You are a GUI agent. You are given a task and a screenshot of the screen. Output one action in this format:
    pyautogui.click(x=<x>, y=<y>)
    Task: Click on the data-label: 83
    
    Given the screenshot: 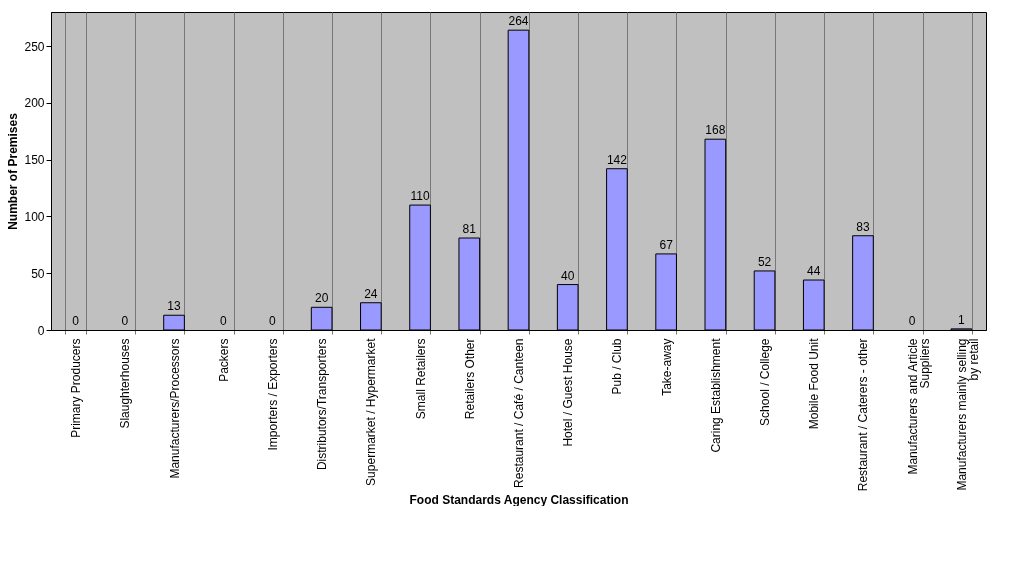 What is the action you would take?
    pyautogui.click(x=863, y=226)
    